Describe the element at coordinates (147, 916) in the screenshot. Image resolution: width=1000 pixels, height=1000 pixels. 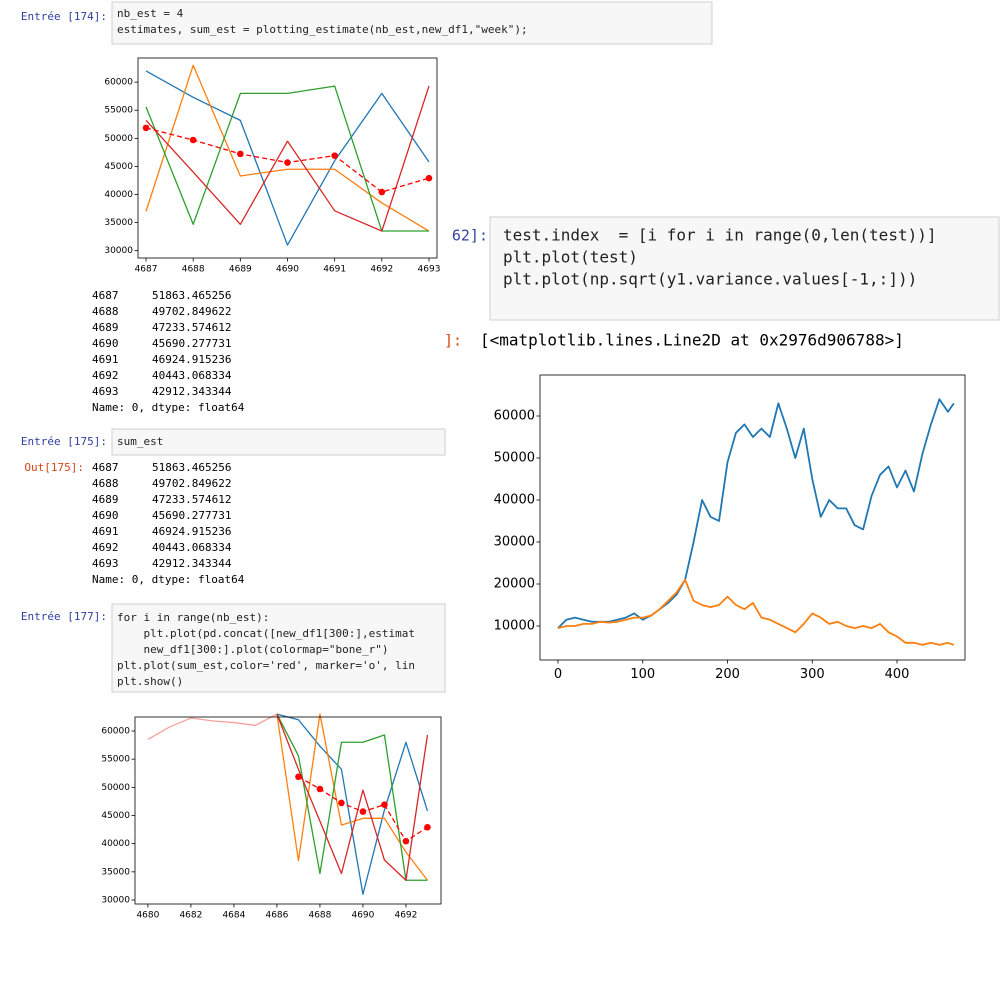
I see `x-tick-label: 4680` at that location.